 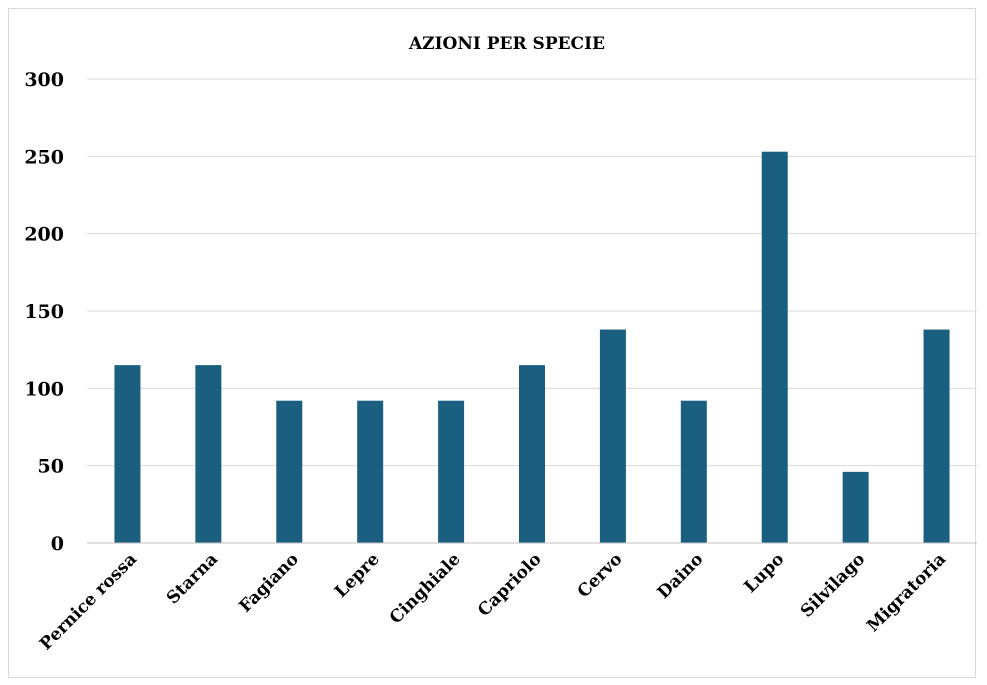 I want to click on y-tick-label: 100, so click(x=44, y=389).